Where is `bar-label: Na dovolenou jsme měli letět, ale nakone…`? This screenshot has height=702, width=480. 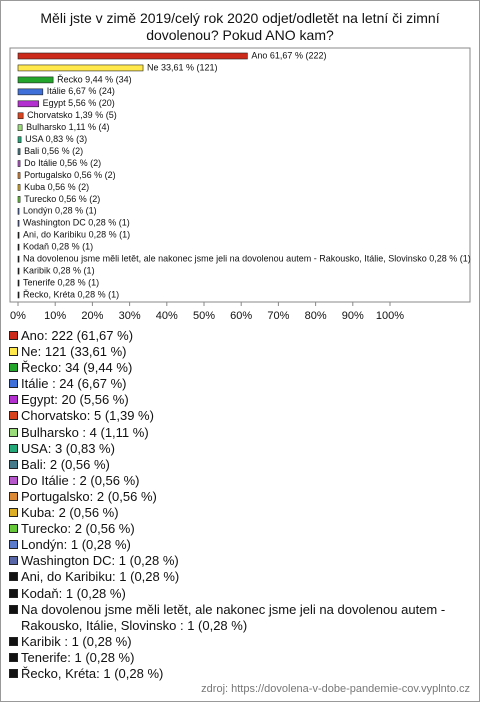 bar-label: Na dovolenou jsme měli letět, ale nakone… is located at coordinates (247, 259).